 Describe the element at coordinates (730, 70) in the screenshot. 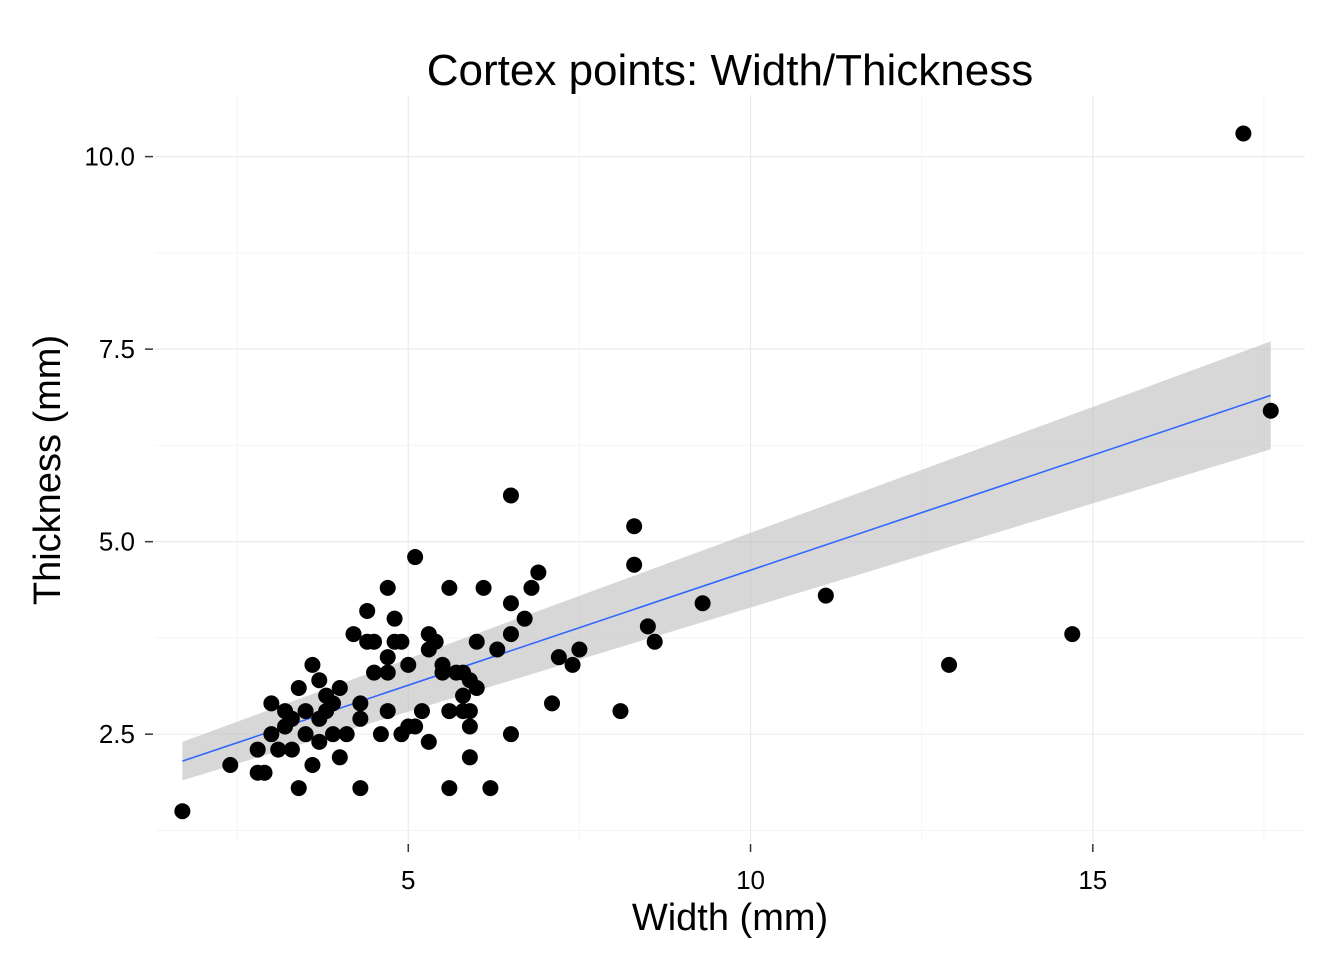

I see `chart-title: Cortex points: Width/Thickness` at that location.